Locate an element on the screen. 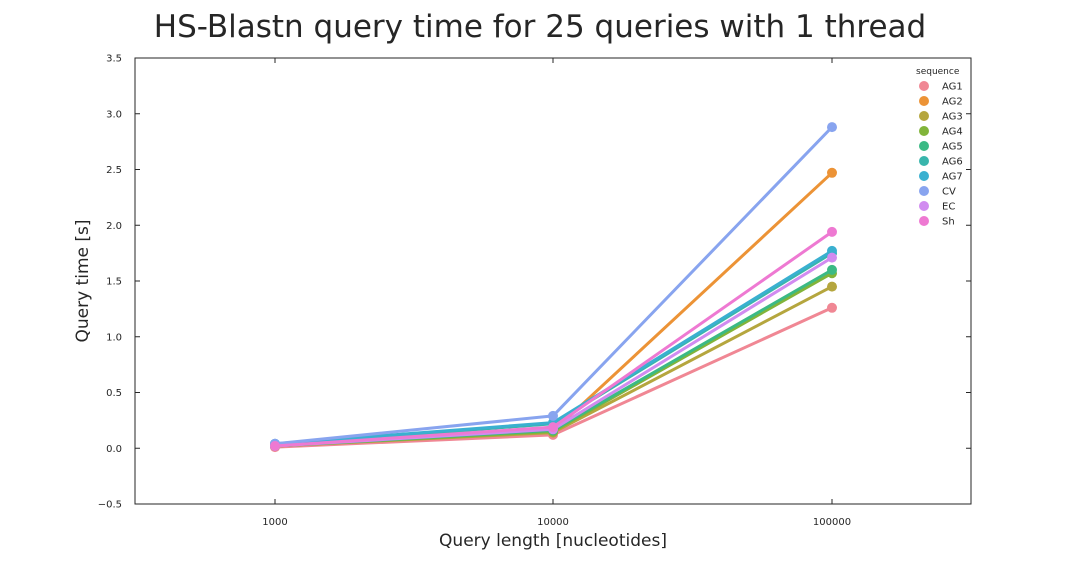 This screenshot has height=576, width=1080. x-tick-label: 1000 is located at coordinates (274, 522).